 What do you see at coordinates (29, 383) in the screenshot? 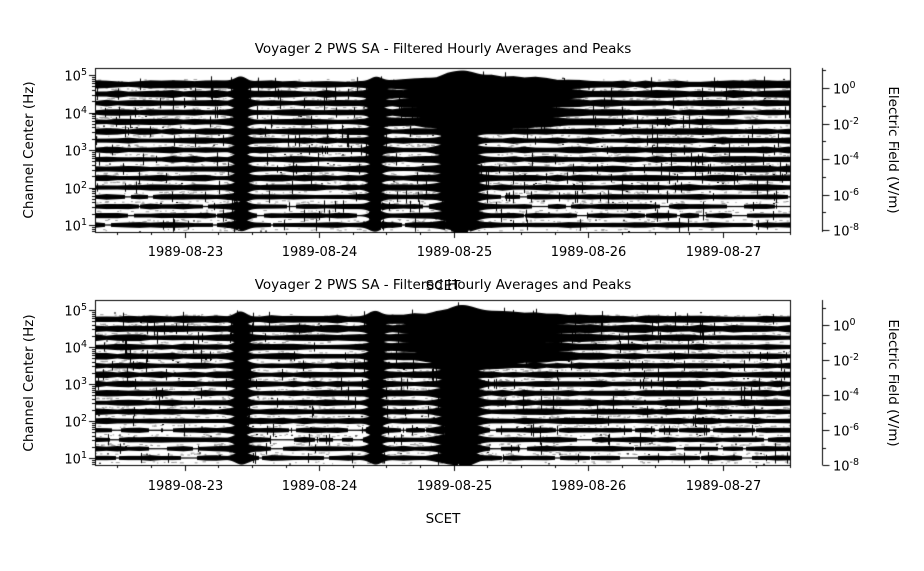
I see `plot2-yaxis-left-label: Channel Center (Hz)` at bounding box center [29, 383].